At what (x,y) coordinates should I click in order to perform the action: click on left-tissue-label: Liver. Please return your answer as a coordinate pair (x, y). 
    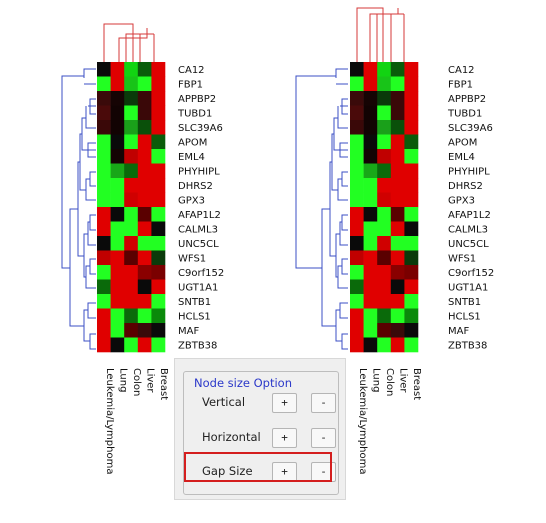
    Looking at the image, I should click on (150, 380).